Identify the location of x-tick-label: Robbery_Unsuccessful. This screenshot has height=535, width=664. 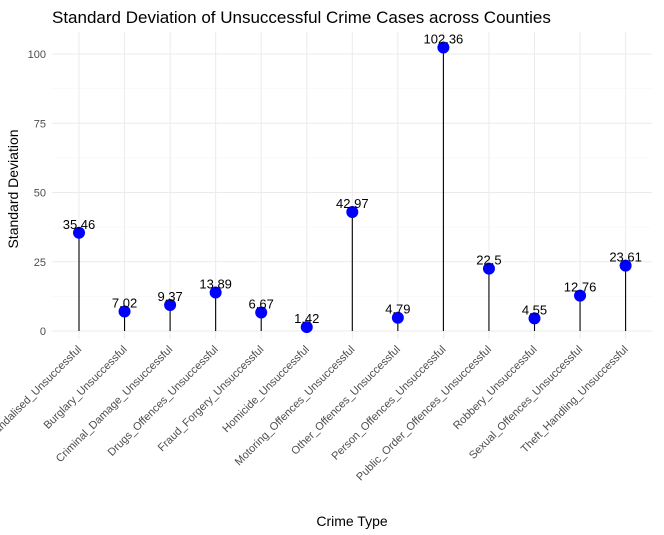
(495, 388).